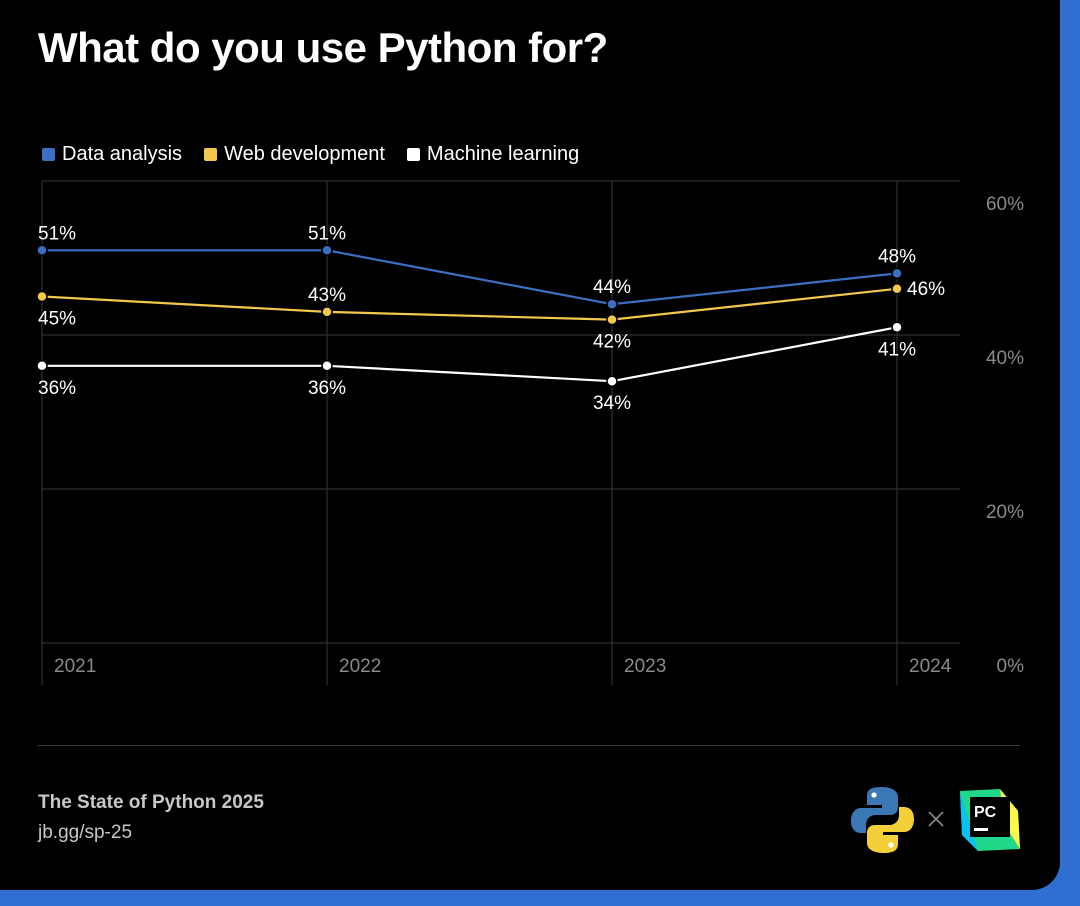 This screenshot has height=906, width=1080. Describe the element at coordinates (327, 295) in the screenshot. I see `data-label: 43%` at that location.